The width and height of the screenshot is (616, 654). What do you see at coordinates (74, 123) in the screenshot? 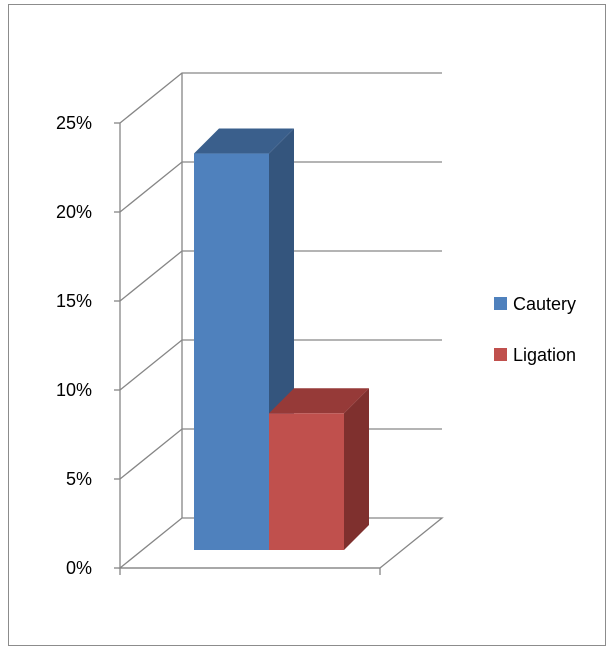
I see `y-tick-label: 25%` at bounding box center [74, 123].